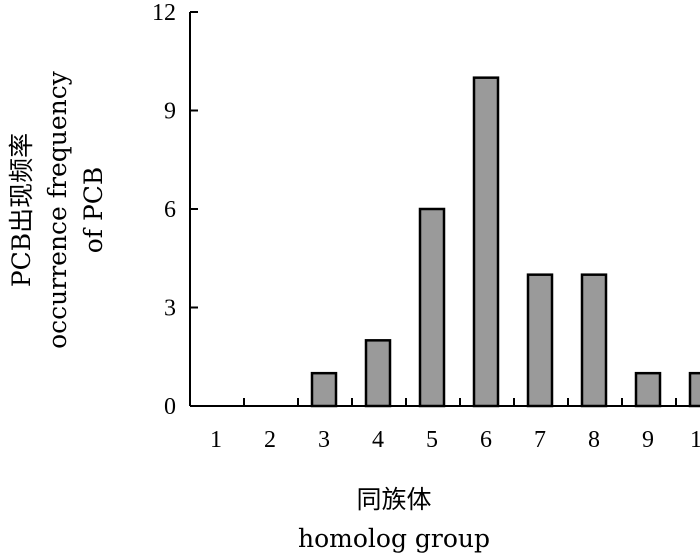  I want to click on y-tick-label: 9, so click(170, 112).